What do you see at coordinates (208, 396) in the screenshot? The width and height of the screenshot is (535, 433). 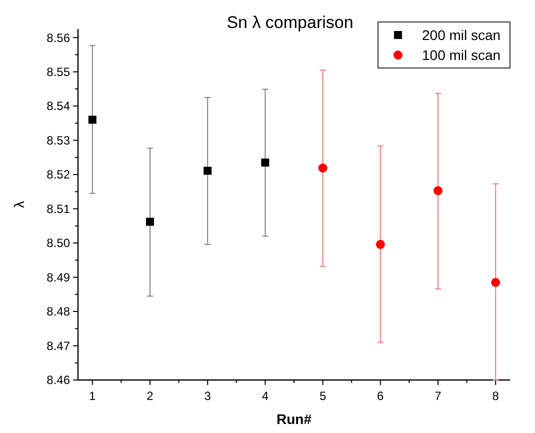 I see `x-tick-label: 3` at bounding box center [208, 396].